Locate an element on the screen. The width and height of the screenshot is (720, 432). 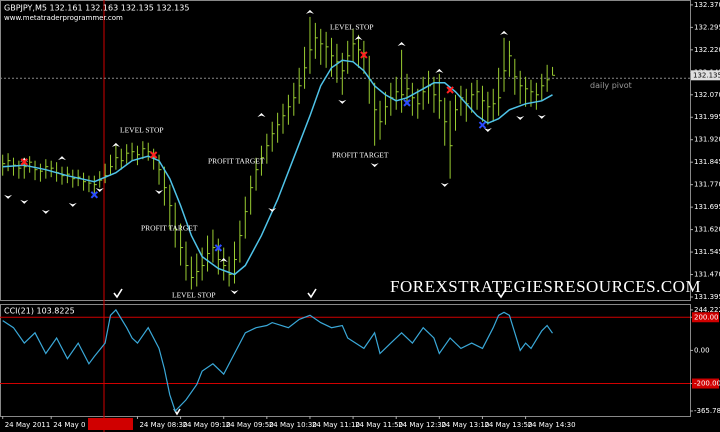
cci-title: CCI(21) 103.8225 is located at coordinates (39, 311).